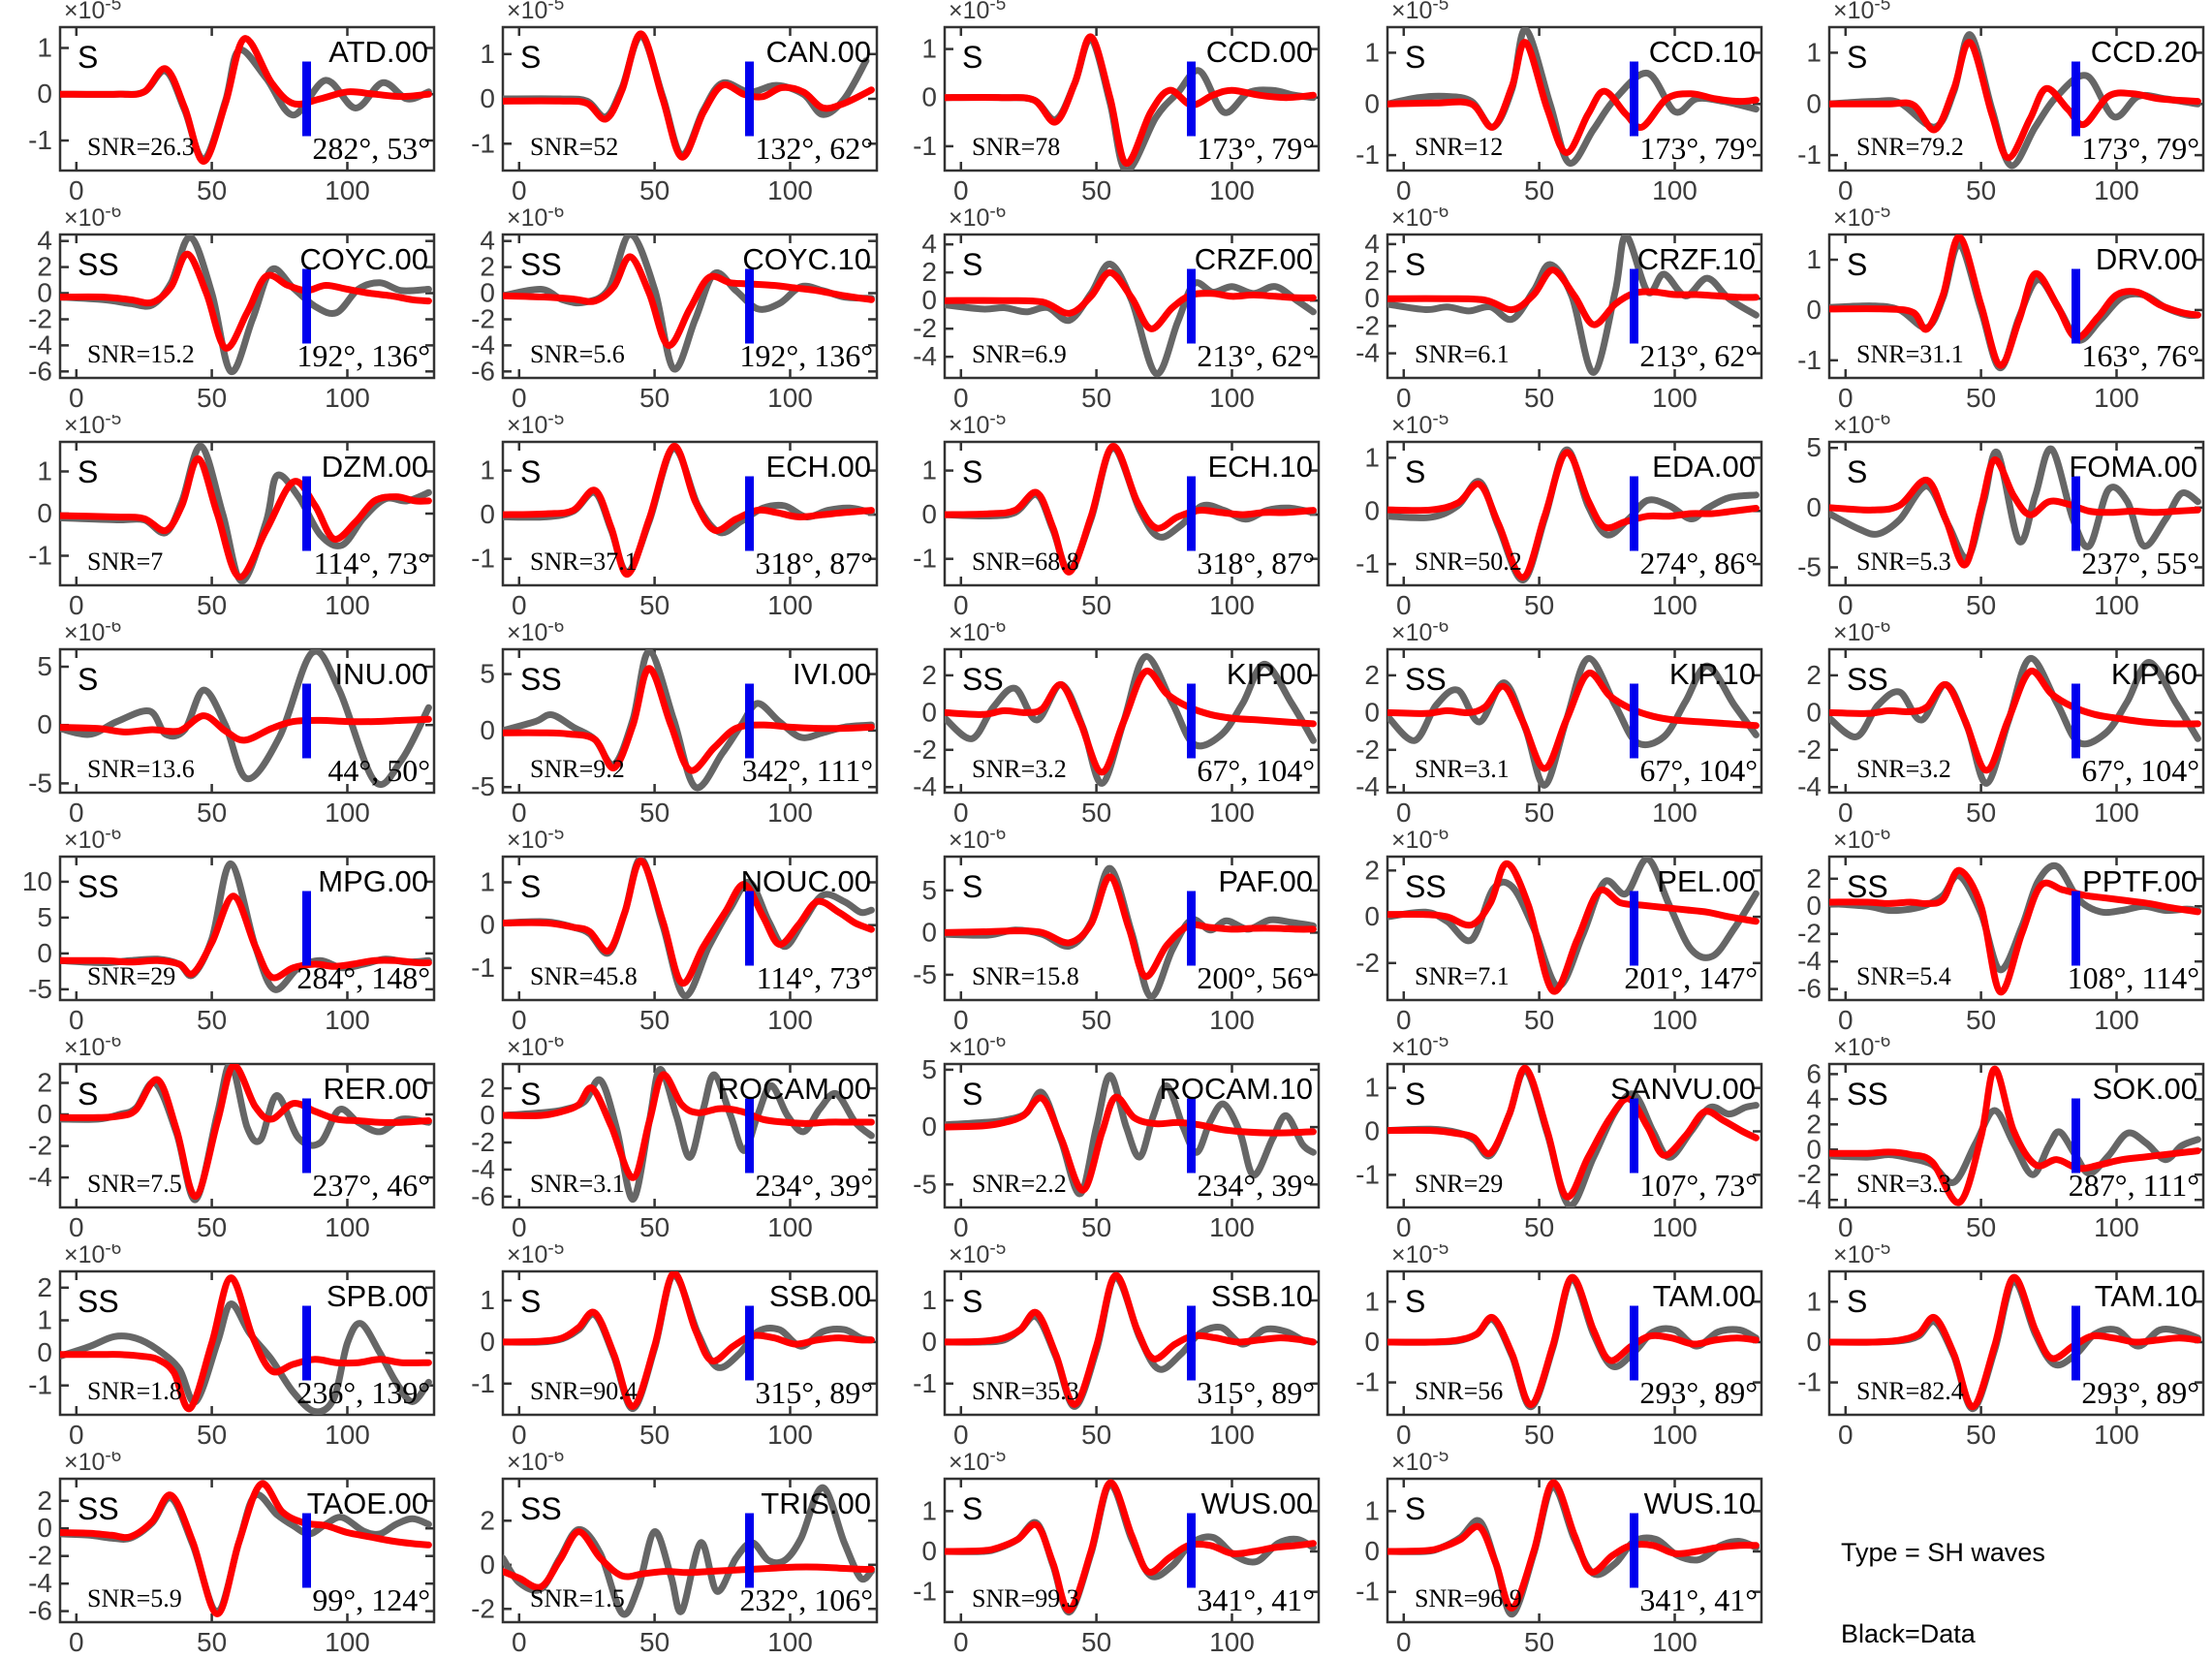 This screenshot has width=2212, height=1659. What do you see at coordinates (1702, 52) in the screenshot?
I see `station-label: CCD.10` at bounding box center [1702, 52].